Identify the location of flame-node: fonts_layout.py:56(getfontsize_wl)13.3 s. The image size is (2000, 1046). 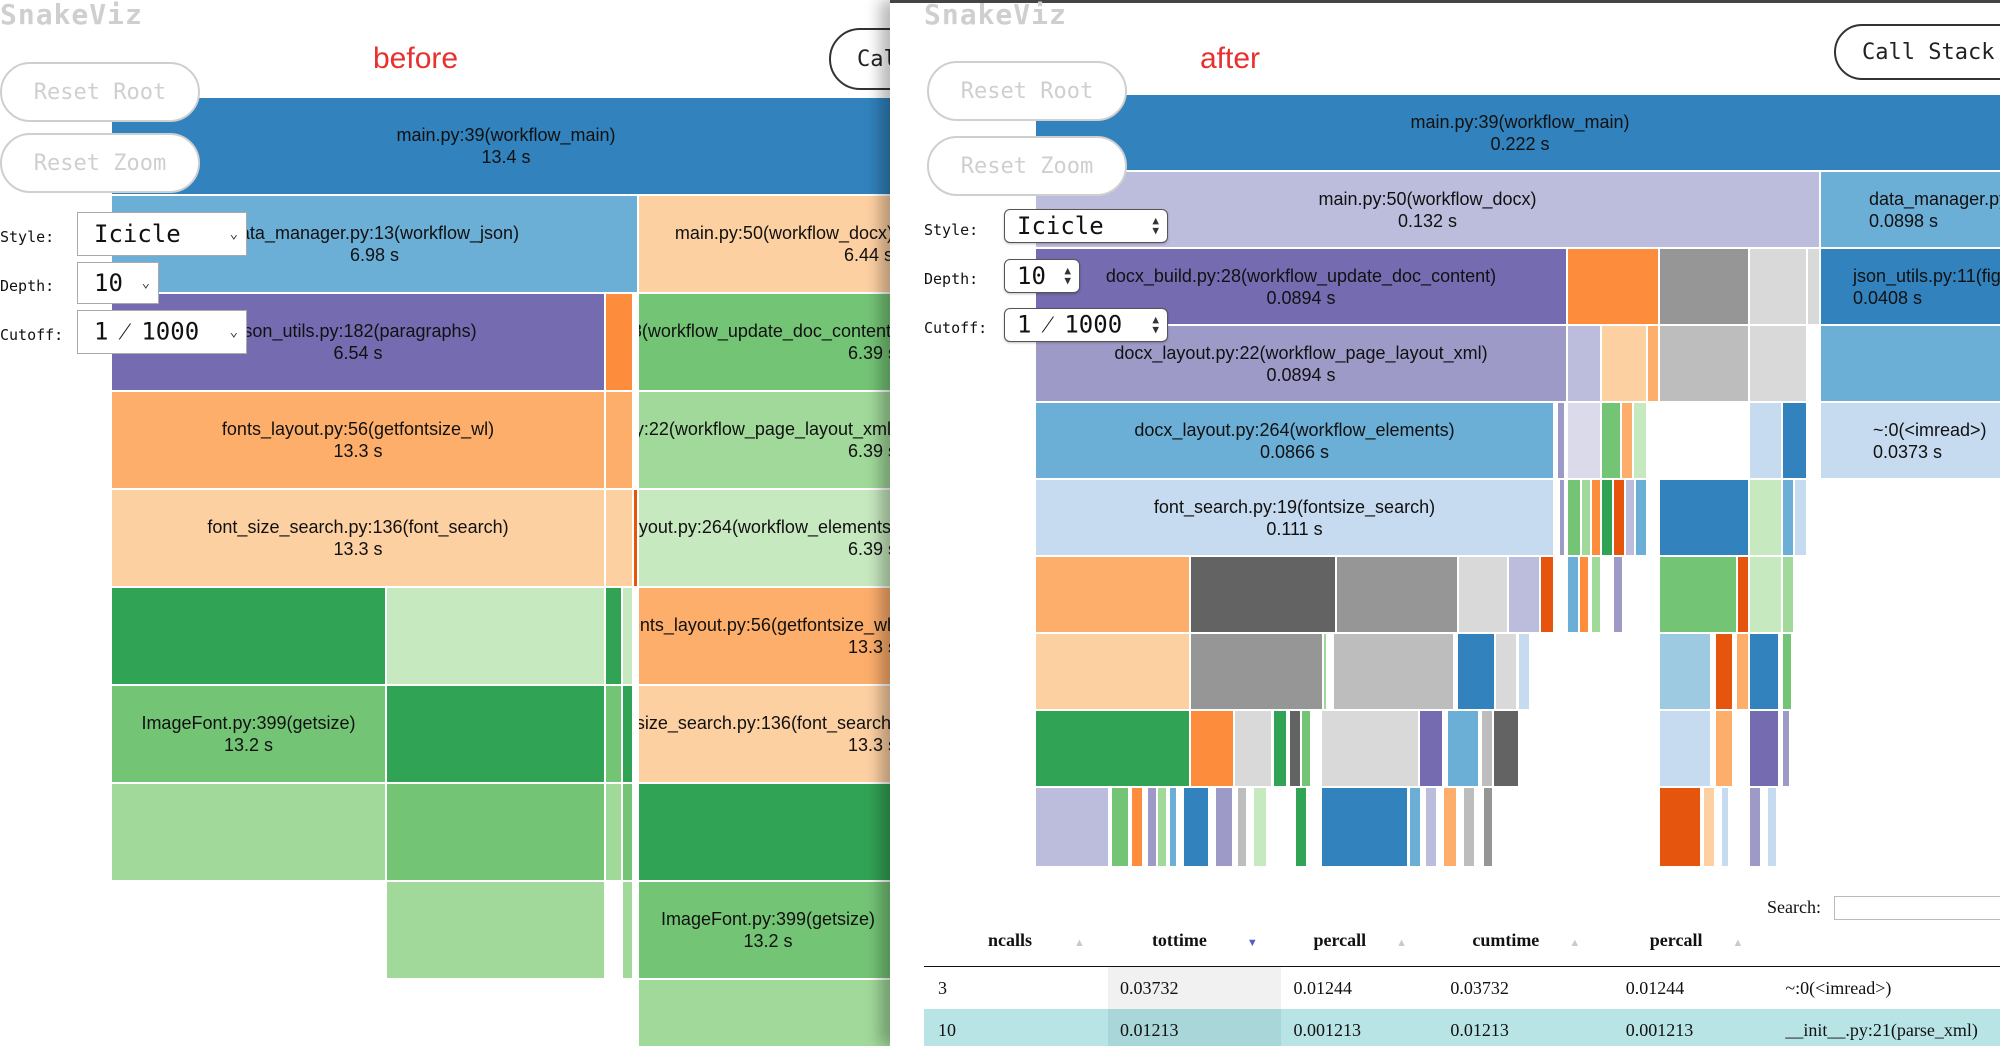
(358, 440).